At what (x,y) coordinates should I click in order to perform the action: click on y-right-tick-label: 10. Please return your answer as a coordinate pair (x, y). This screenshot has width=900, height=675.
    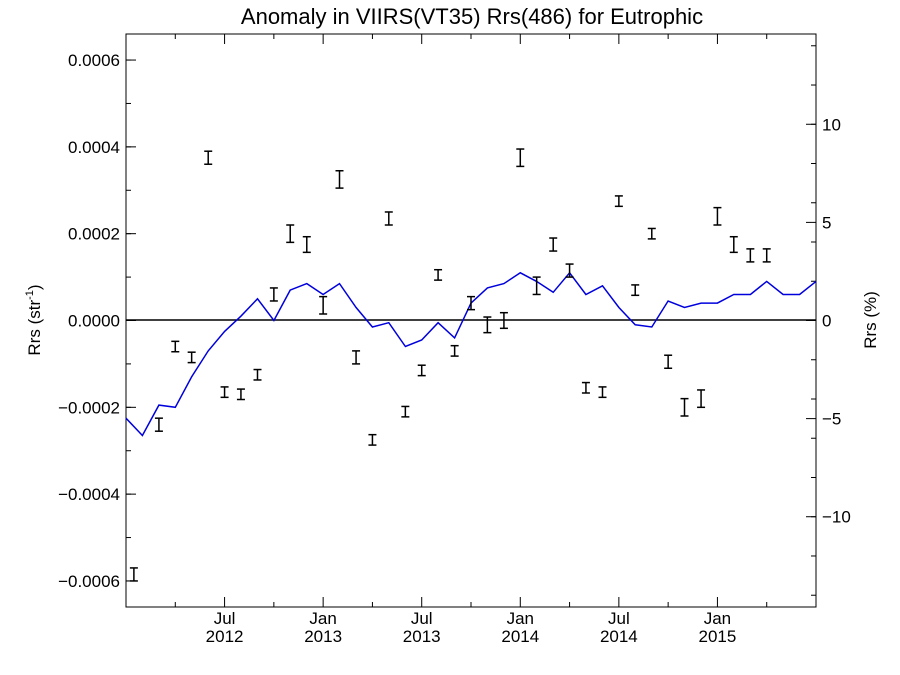
    Looking at the image, I should click on (831, 124).